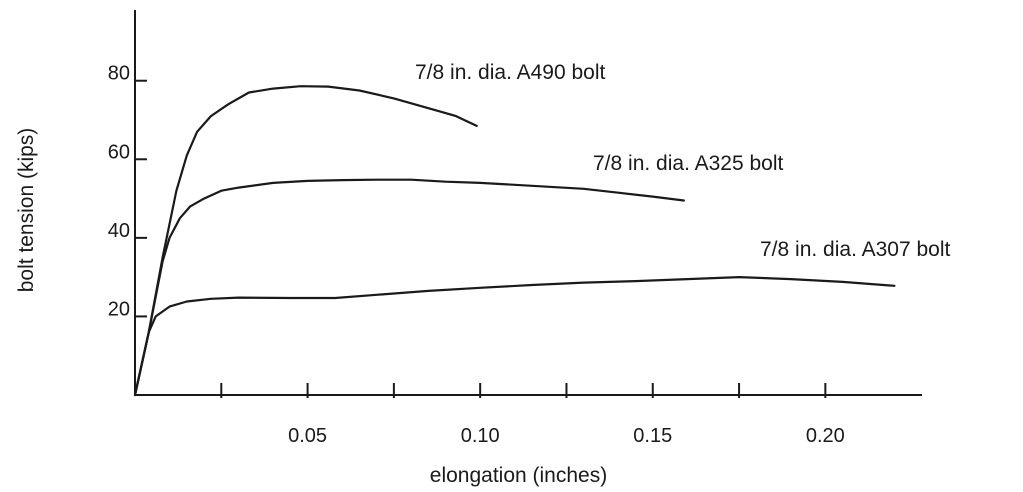  Describe the element at coordinates (532, 415) in the screenshot. I see `x-ticks: 0.05 0.10 0.15 0.20` at that location.